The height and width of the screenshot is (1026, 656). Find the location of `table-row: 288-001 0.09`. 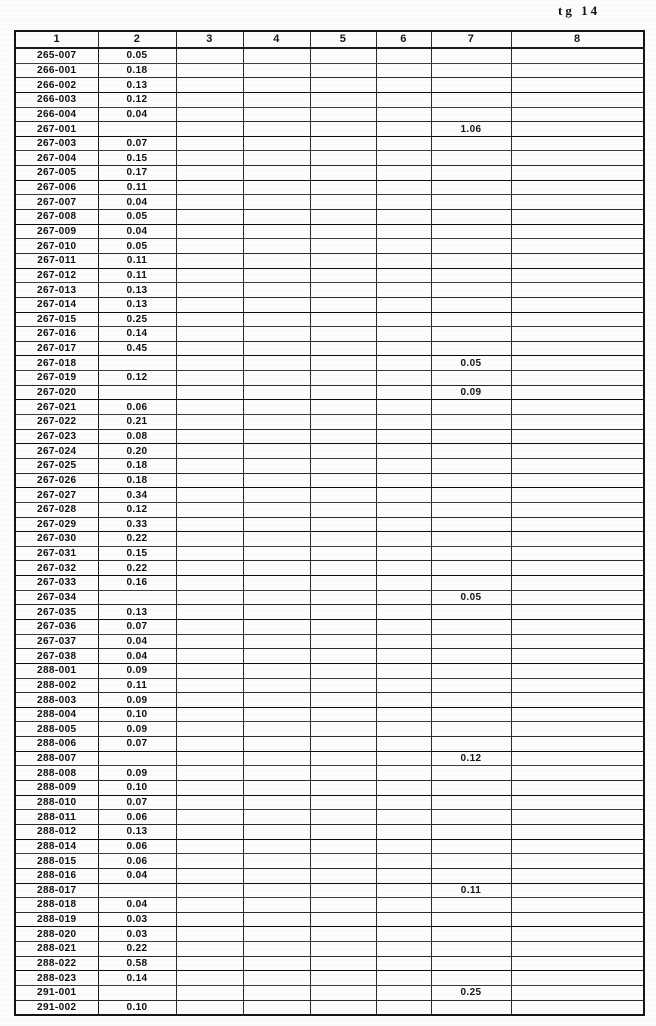

table-row: 288-001 0.09 is located at coordinates (329, 670).